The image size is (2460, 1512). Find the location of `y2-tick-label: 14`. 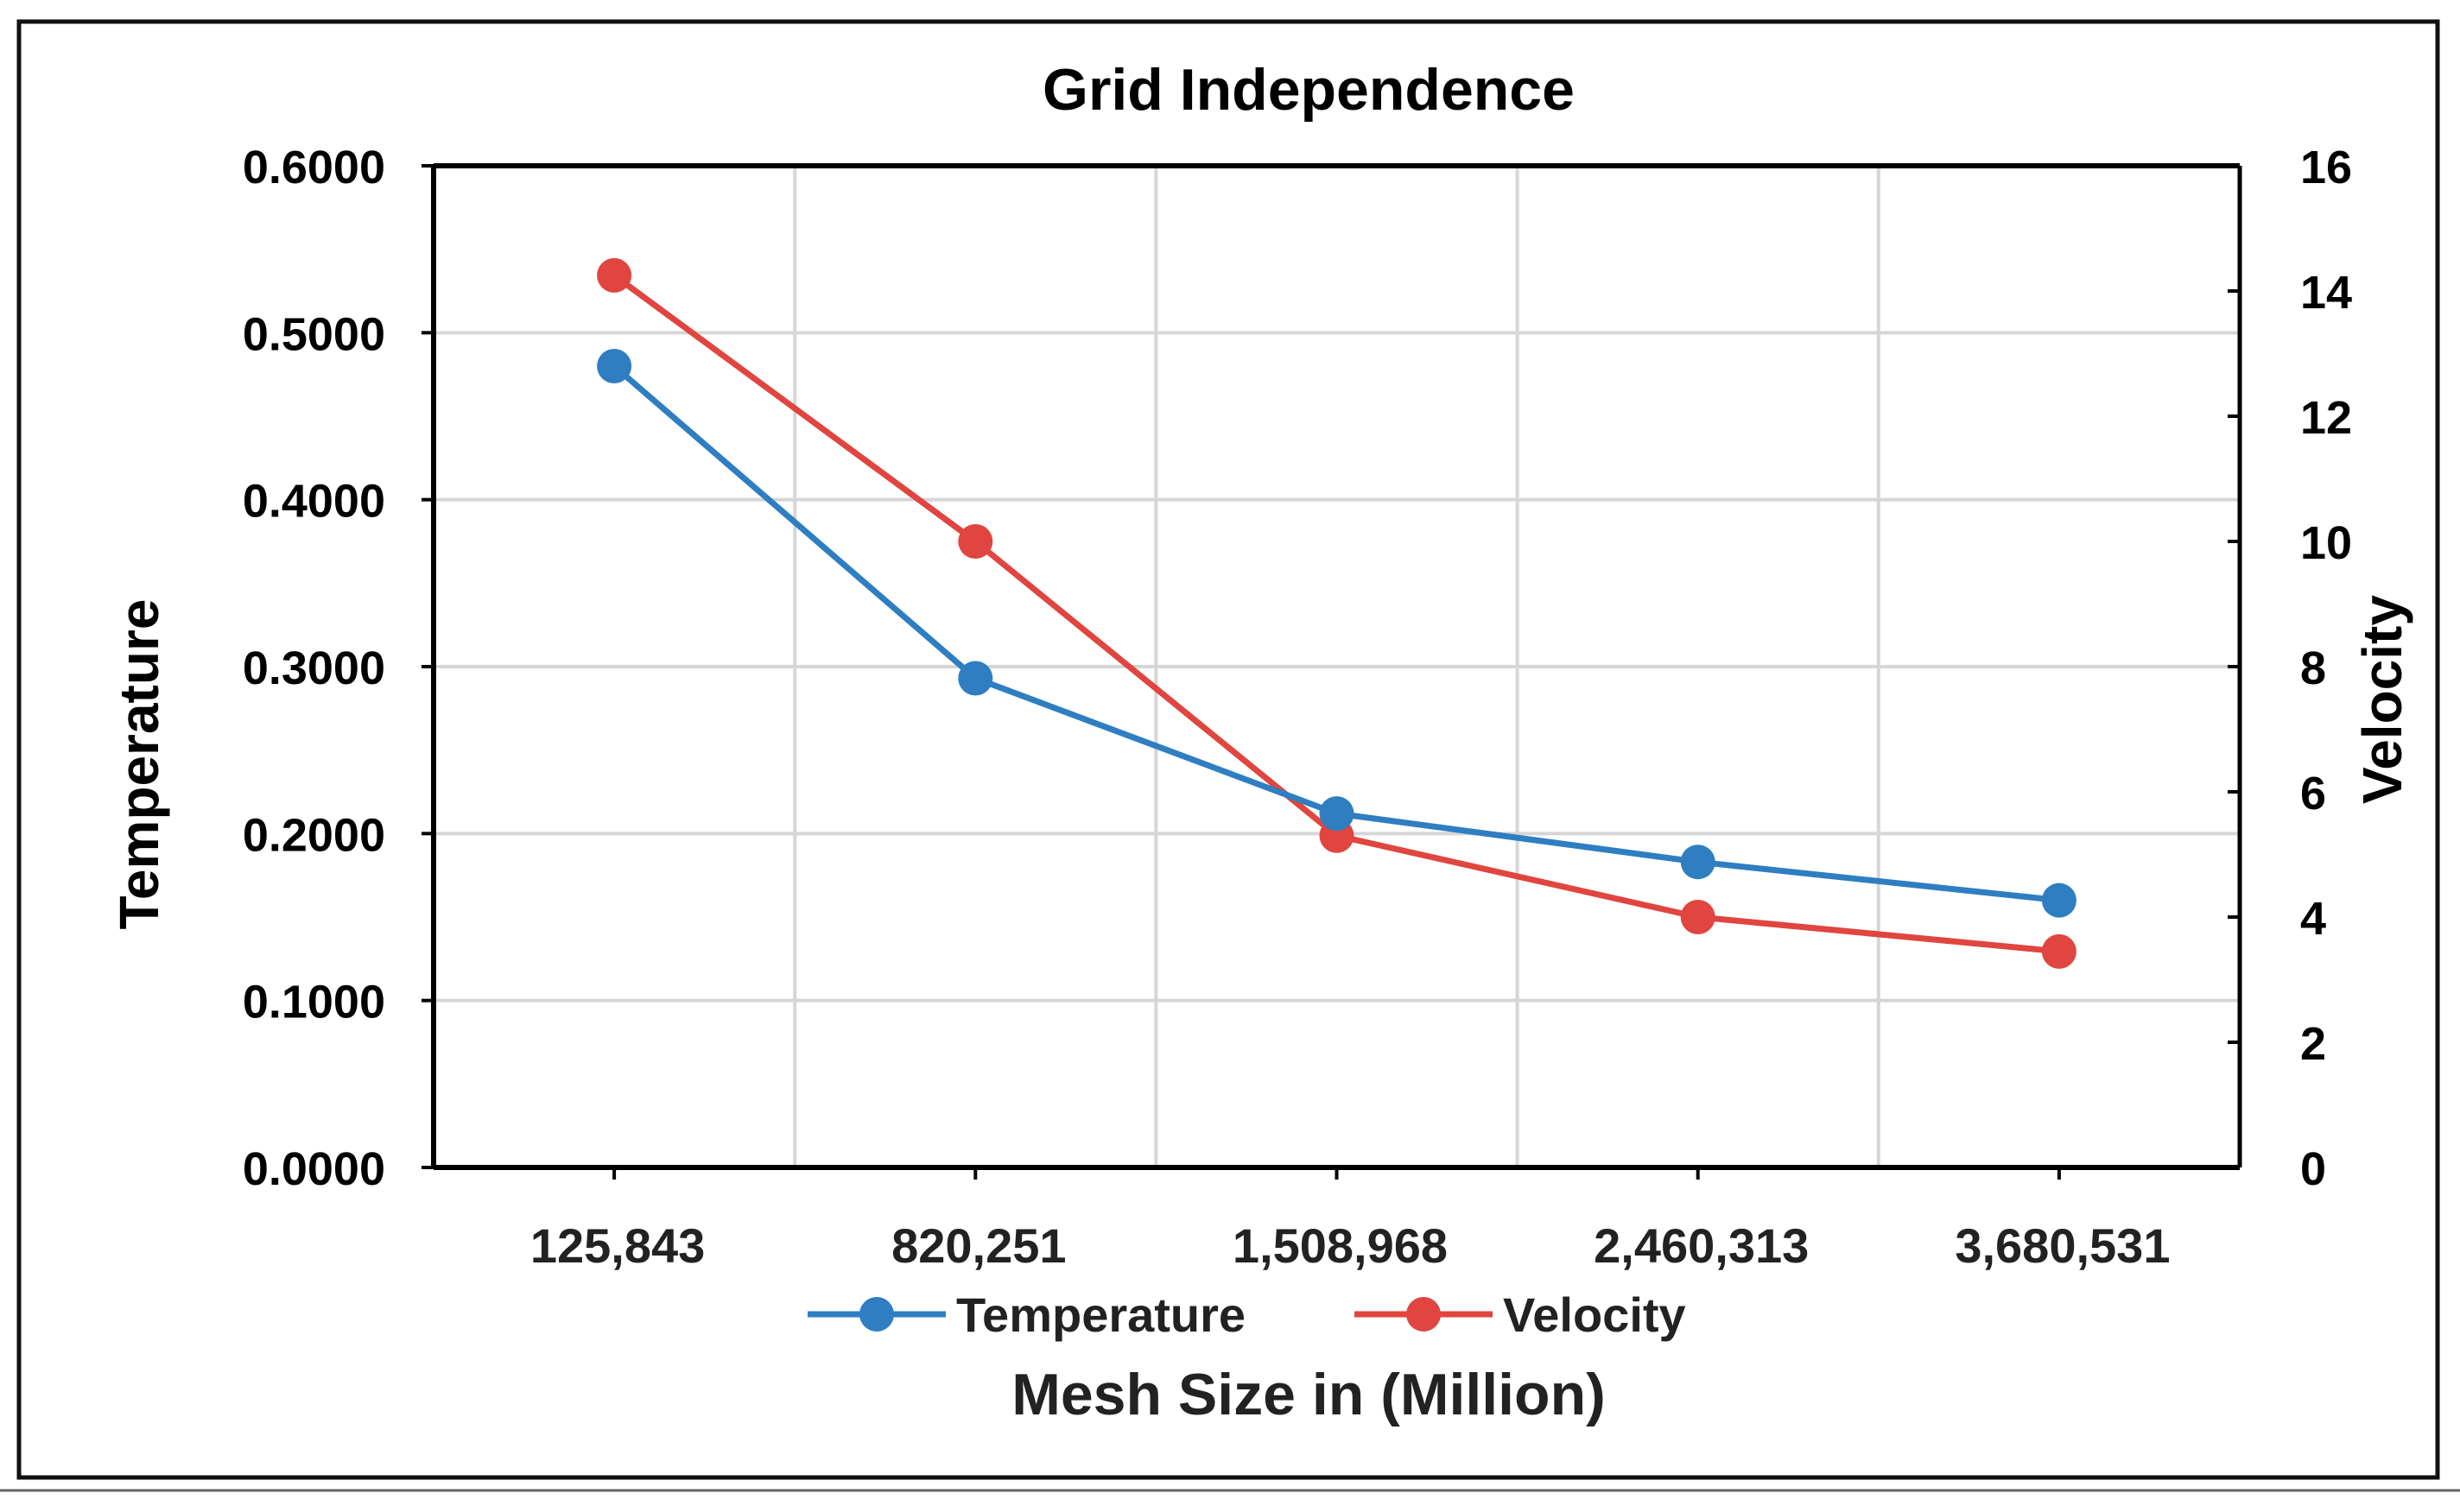

y2-tick-label: 14 is located at coordinates (2326, 293).